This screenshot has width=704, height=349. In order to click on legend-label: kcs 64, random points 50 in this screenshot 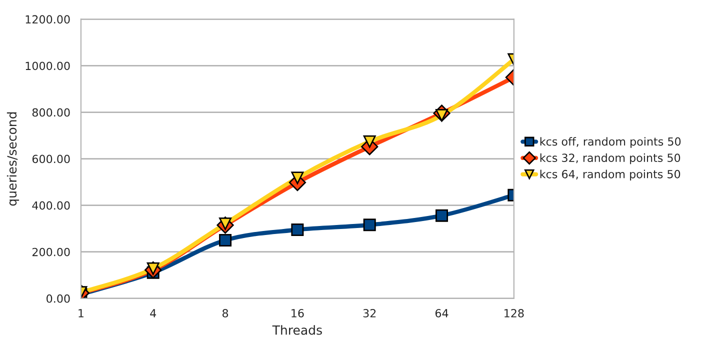, I will do `click(610, 175)`.